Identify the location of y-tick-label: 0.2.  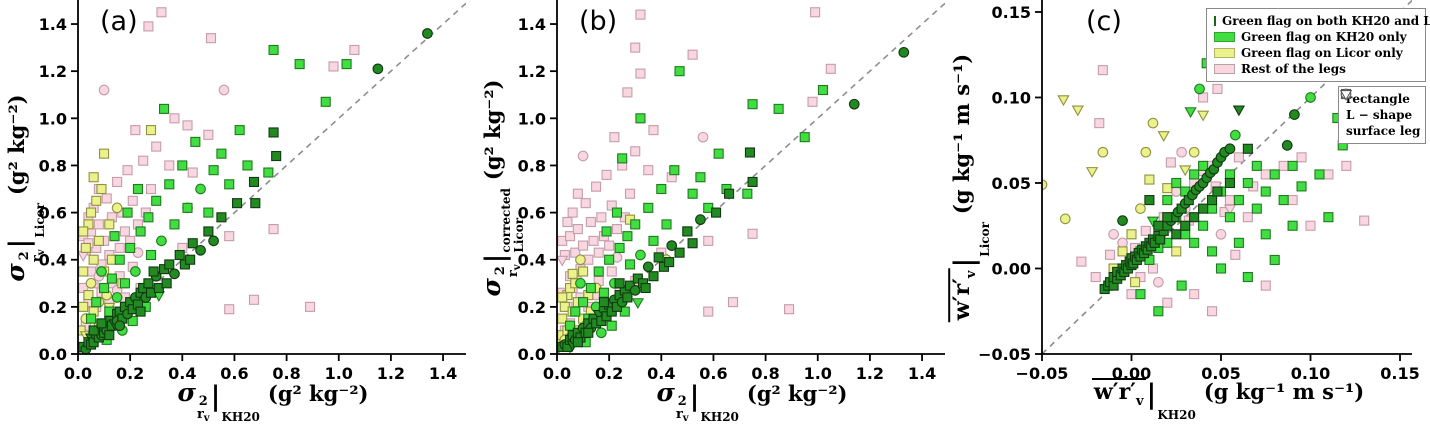
(532, 307).